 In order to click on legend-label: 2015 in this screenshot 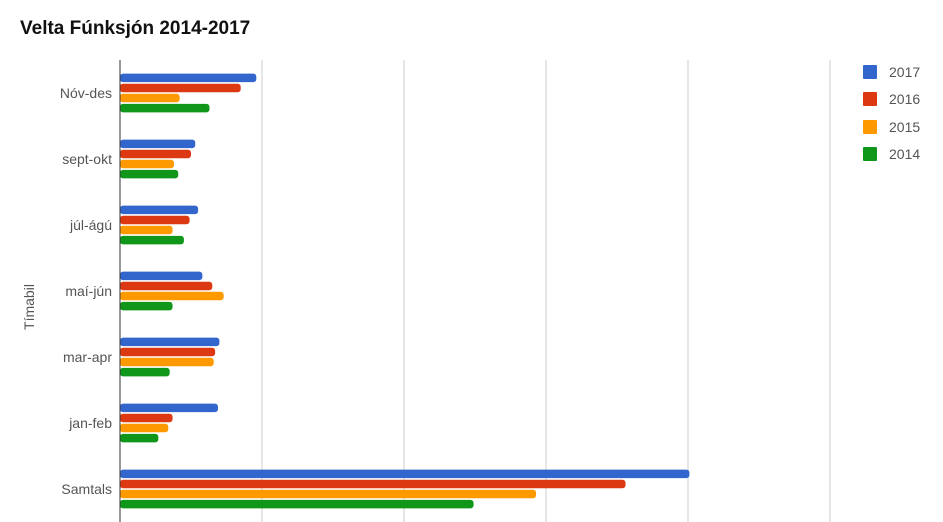, I will do `click(905, 126)`.